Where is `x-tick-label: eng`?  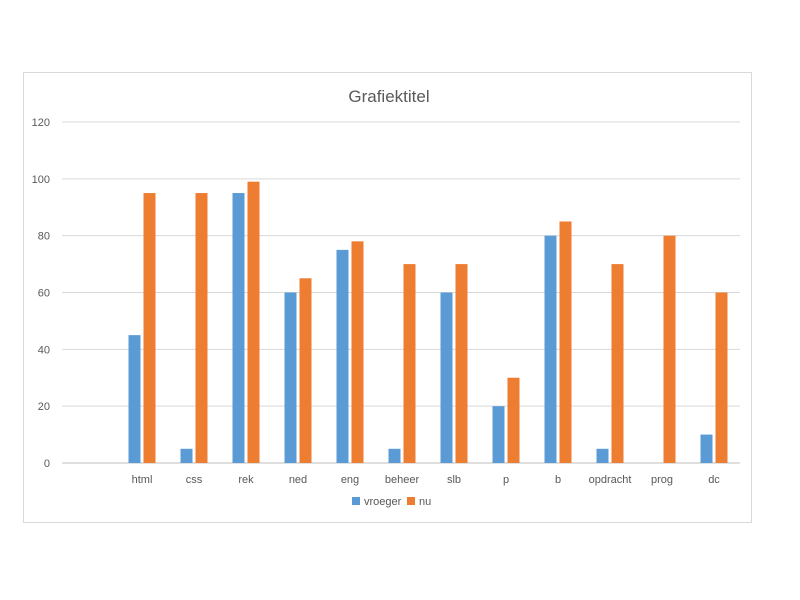
x-tick-label: eng is located at coordinates (350, 480).